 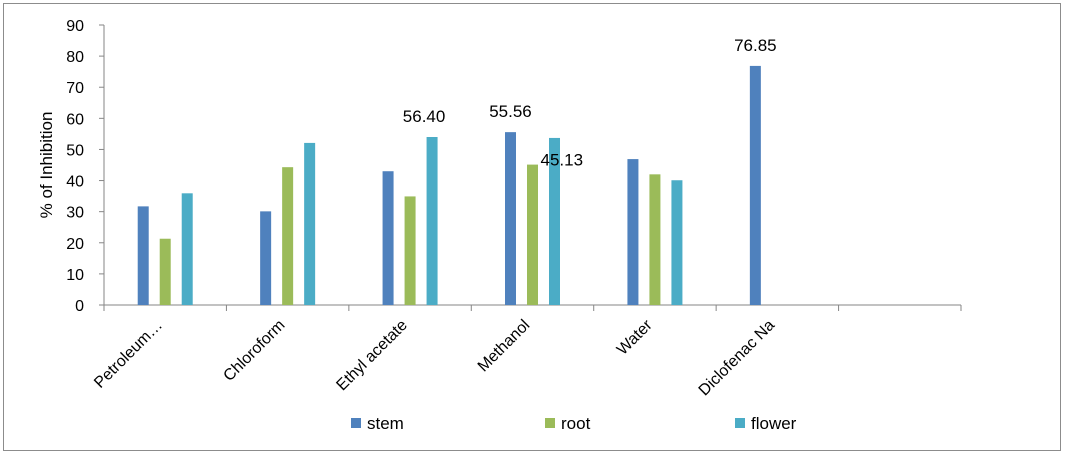 What do you see at coordinates (75, 213) in the screenshot?
I see `y-tick-label: 30` at bounding box center [75, 213].